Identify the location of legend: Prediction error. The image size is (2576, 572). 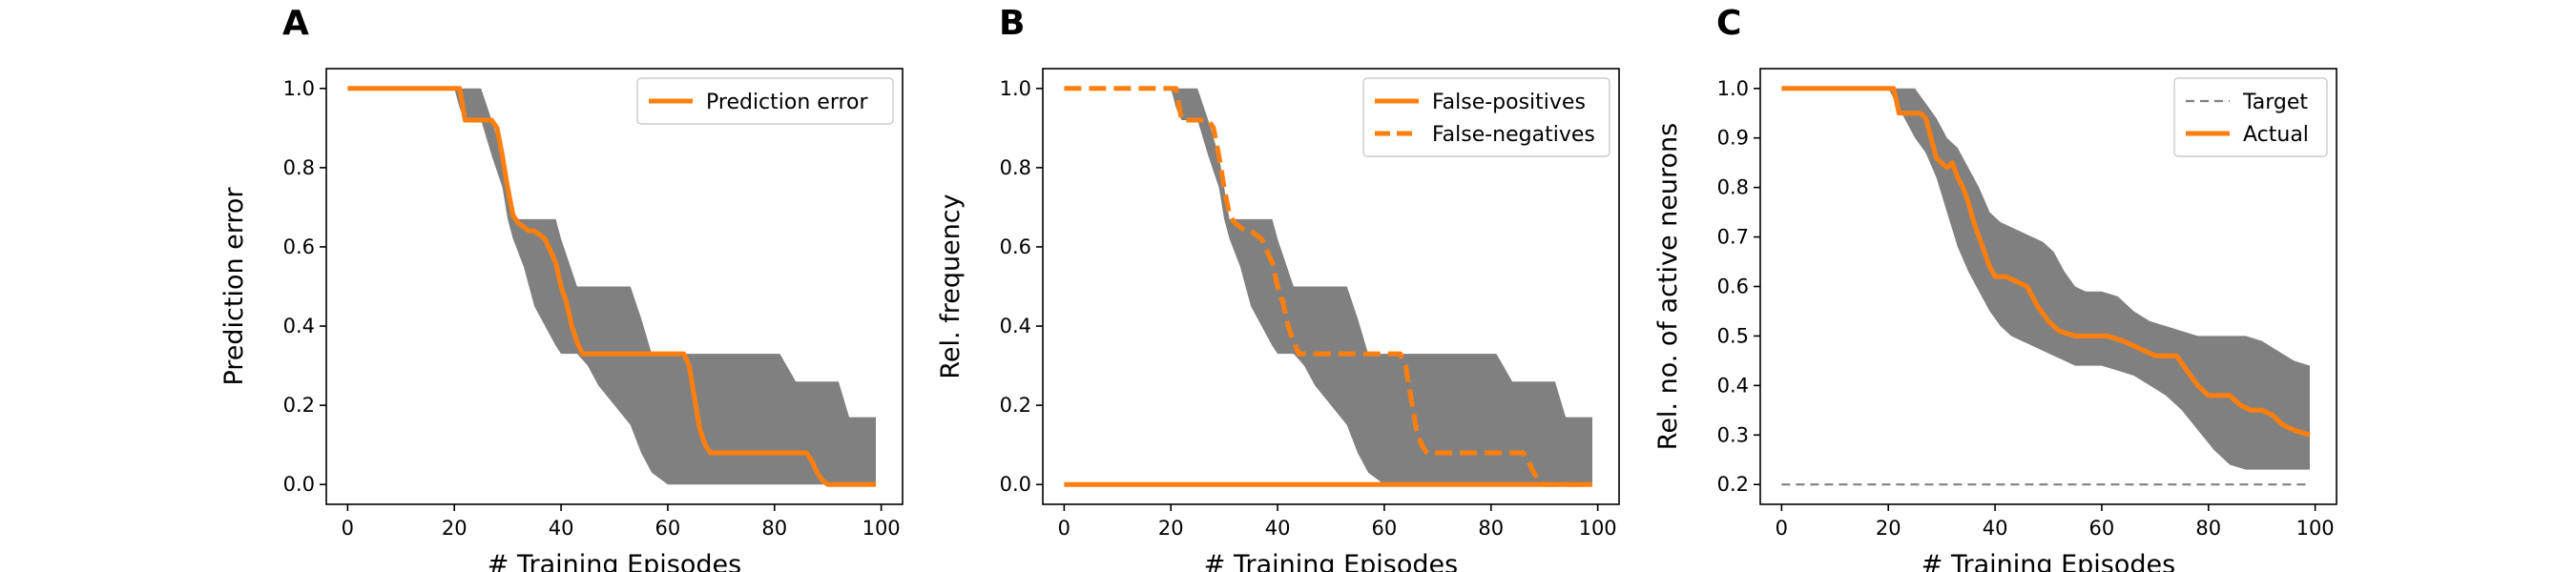
(765, 101).